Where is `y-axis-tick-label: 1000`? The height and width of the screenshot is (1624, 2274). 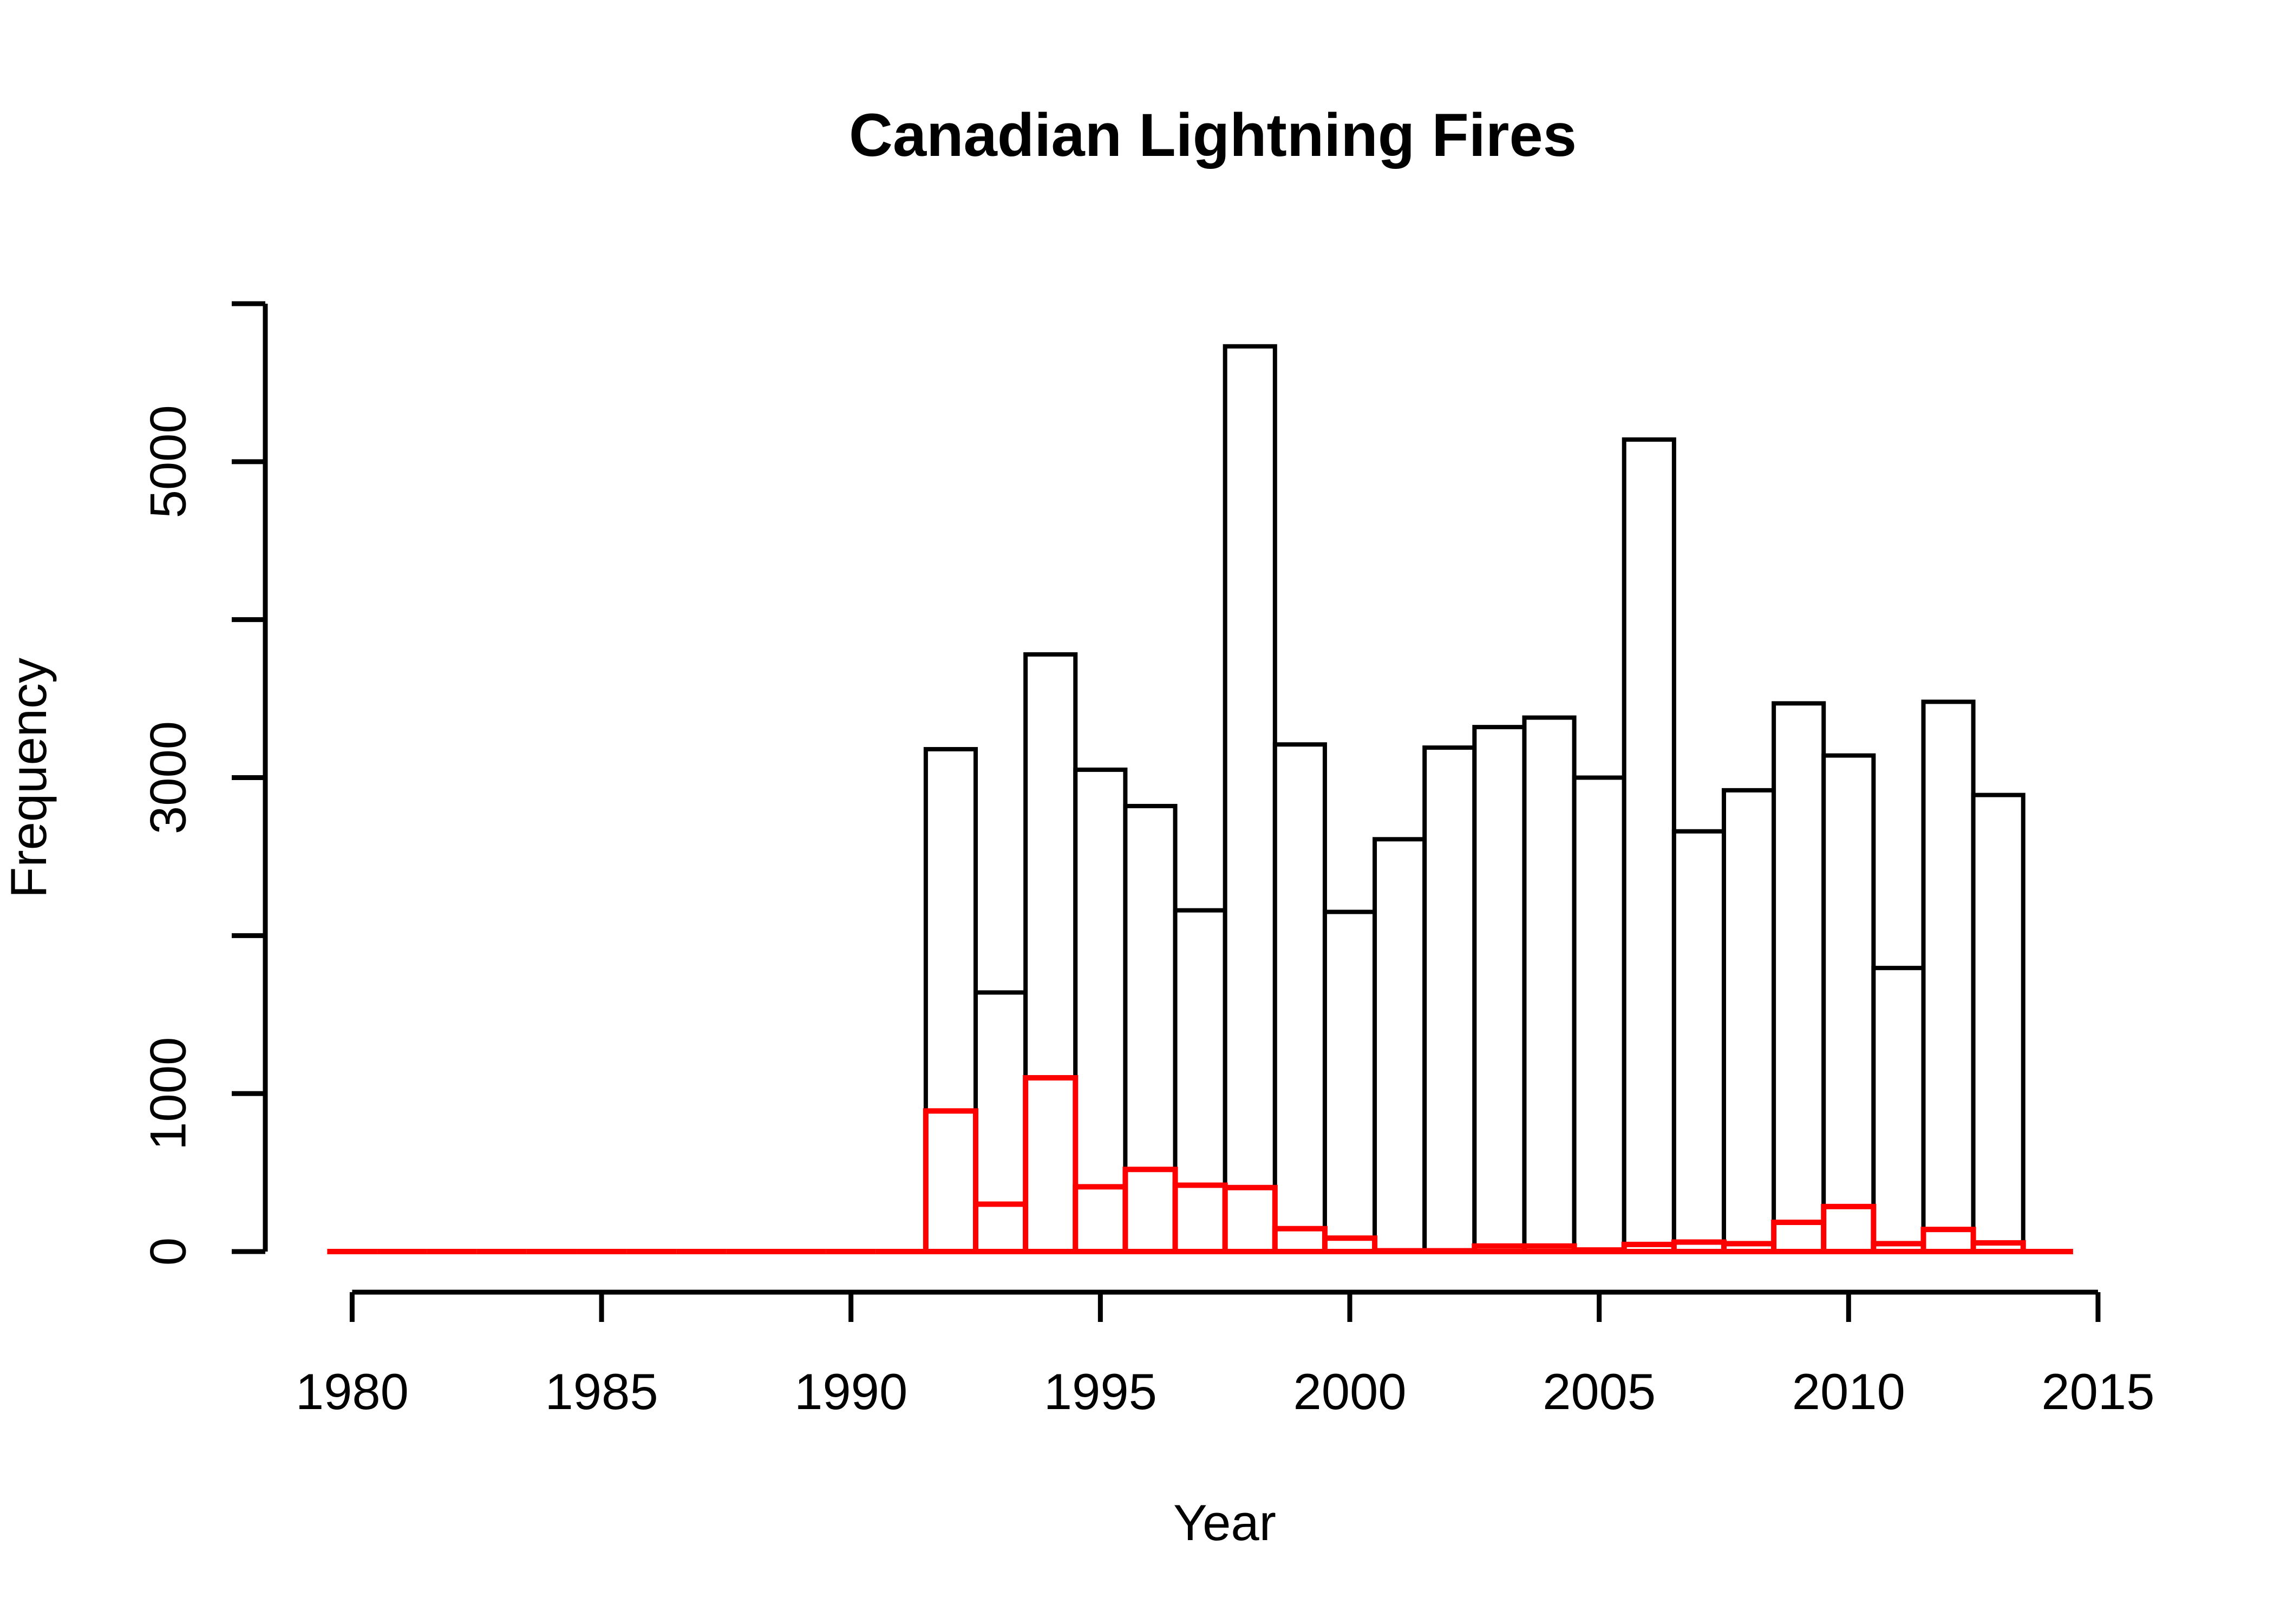 y-axis-tick-label: 1000 is located at coordinates (169, 1093).